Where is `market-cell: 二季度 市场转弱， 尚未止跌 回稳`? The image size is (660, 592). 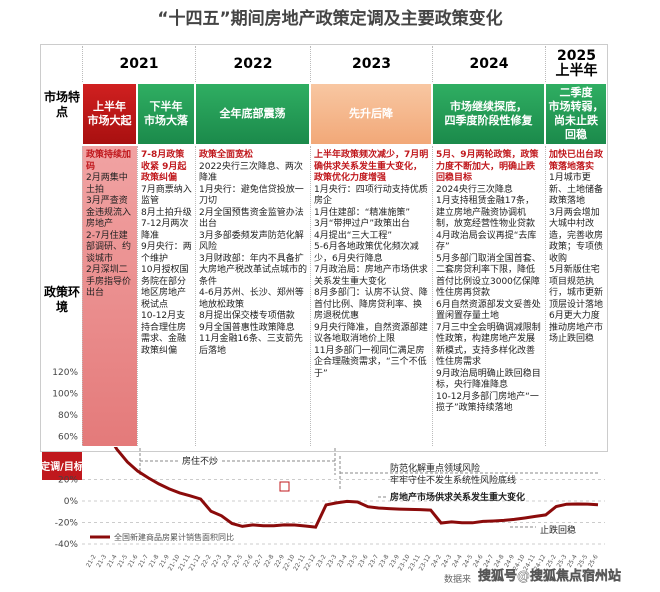
market-cell: 二季度 市场转弱， 尚未止跌 回稳 is located at coordinates (576, 114).